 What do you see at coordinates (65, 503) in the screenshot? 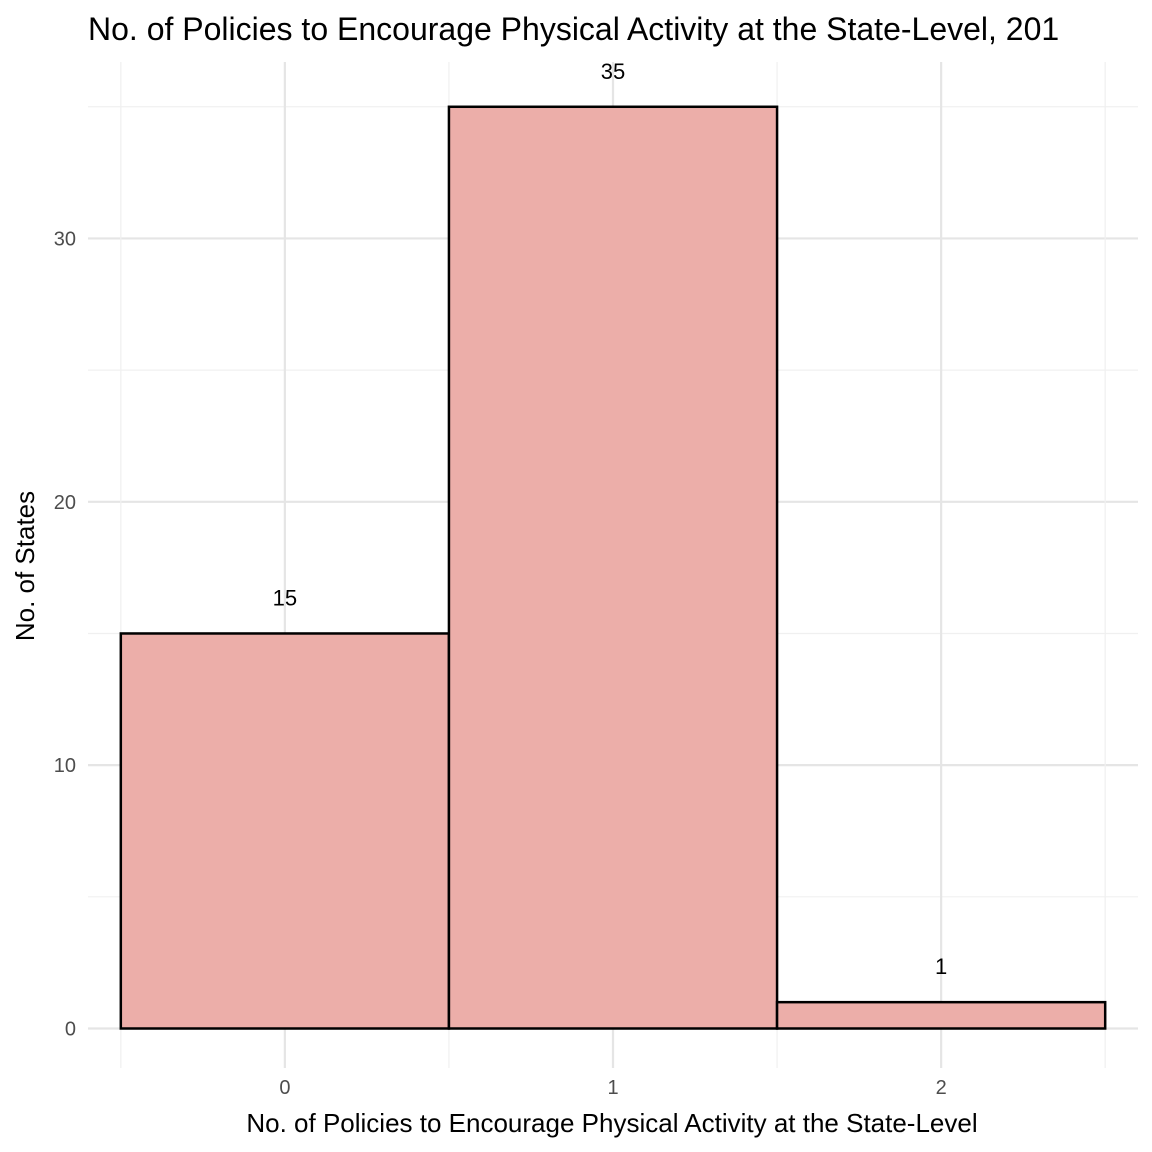
I see `y-tick-label: 20` at bounding box center [65, 503].